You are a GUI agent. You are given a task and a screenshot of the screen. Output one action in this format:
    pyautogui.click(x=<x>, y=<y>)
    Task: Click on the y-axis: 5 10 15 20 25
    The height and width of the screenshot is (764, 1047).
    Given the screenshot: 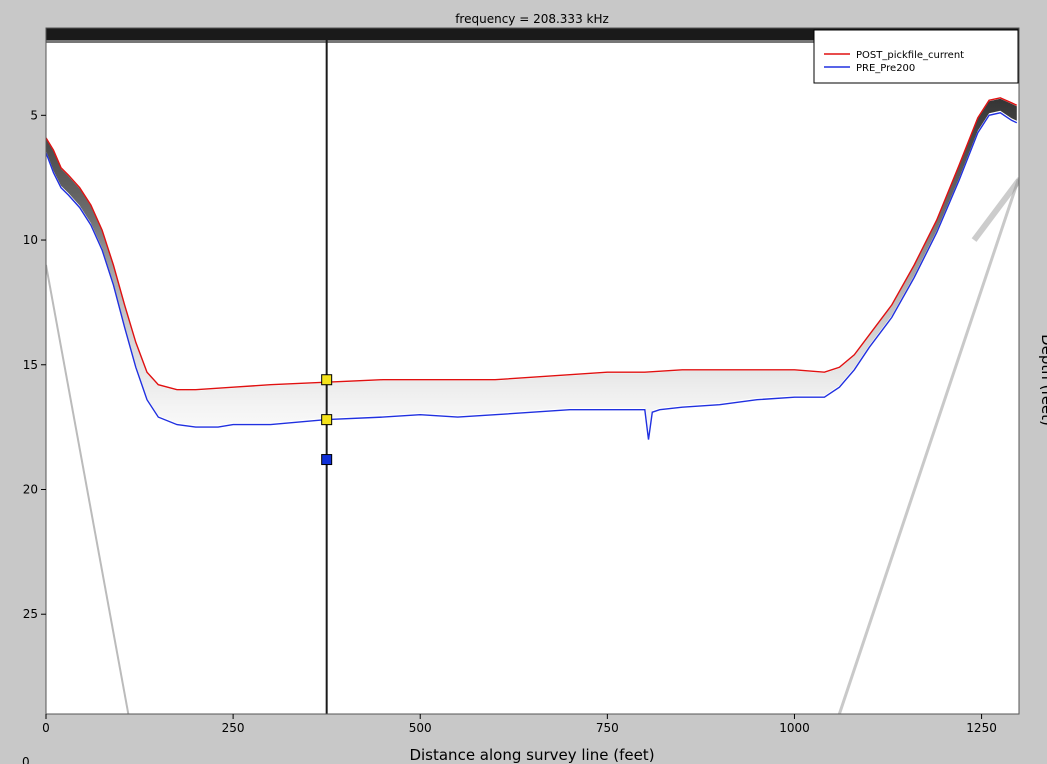 What is the action you would take?
    pyautogui.click(x=34, y=364)
    